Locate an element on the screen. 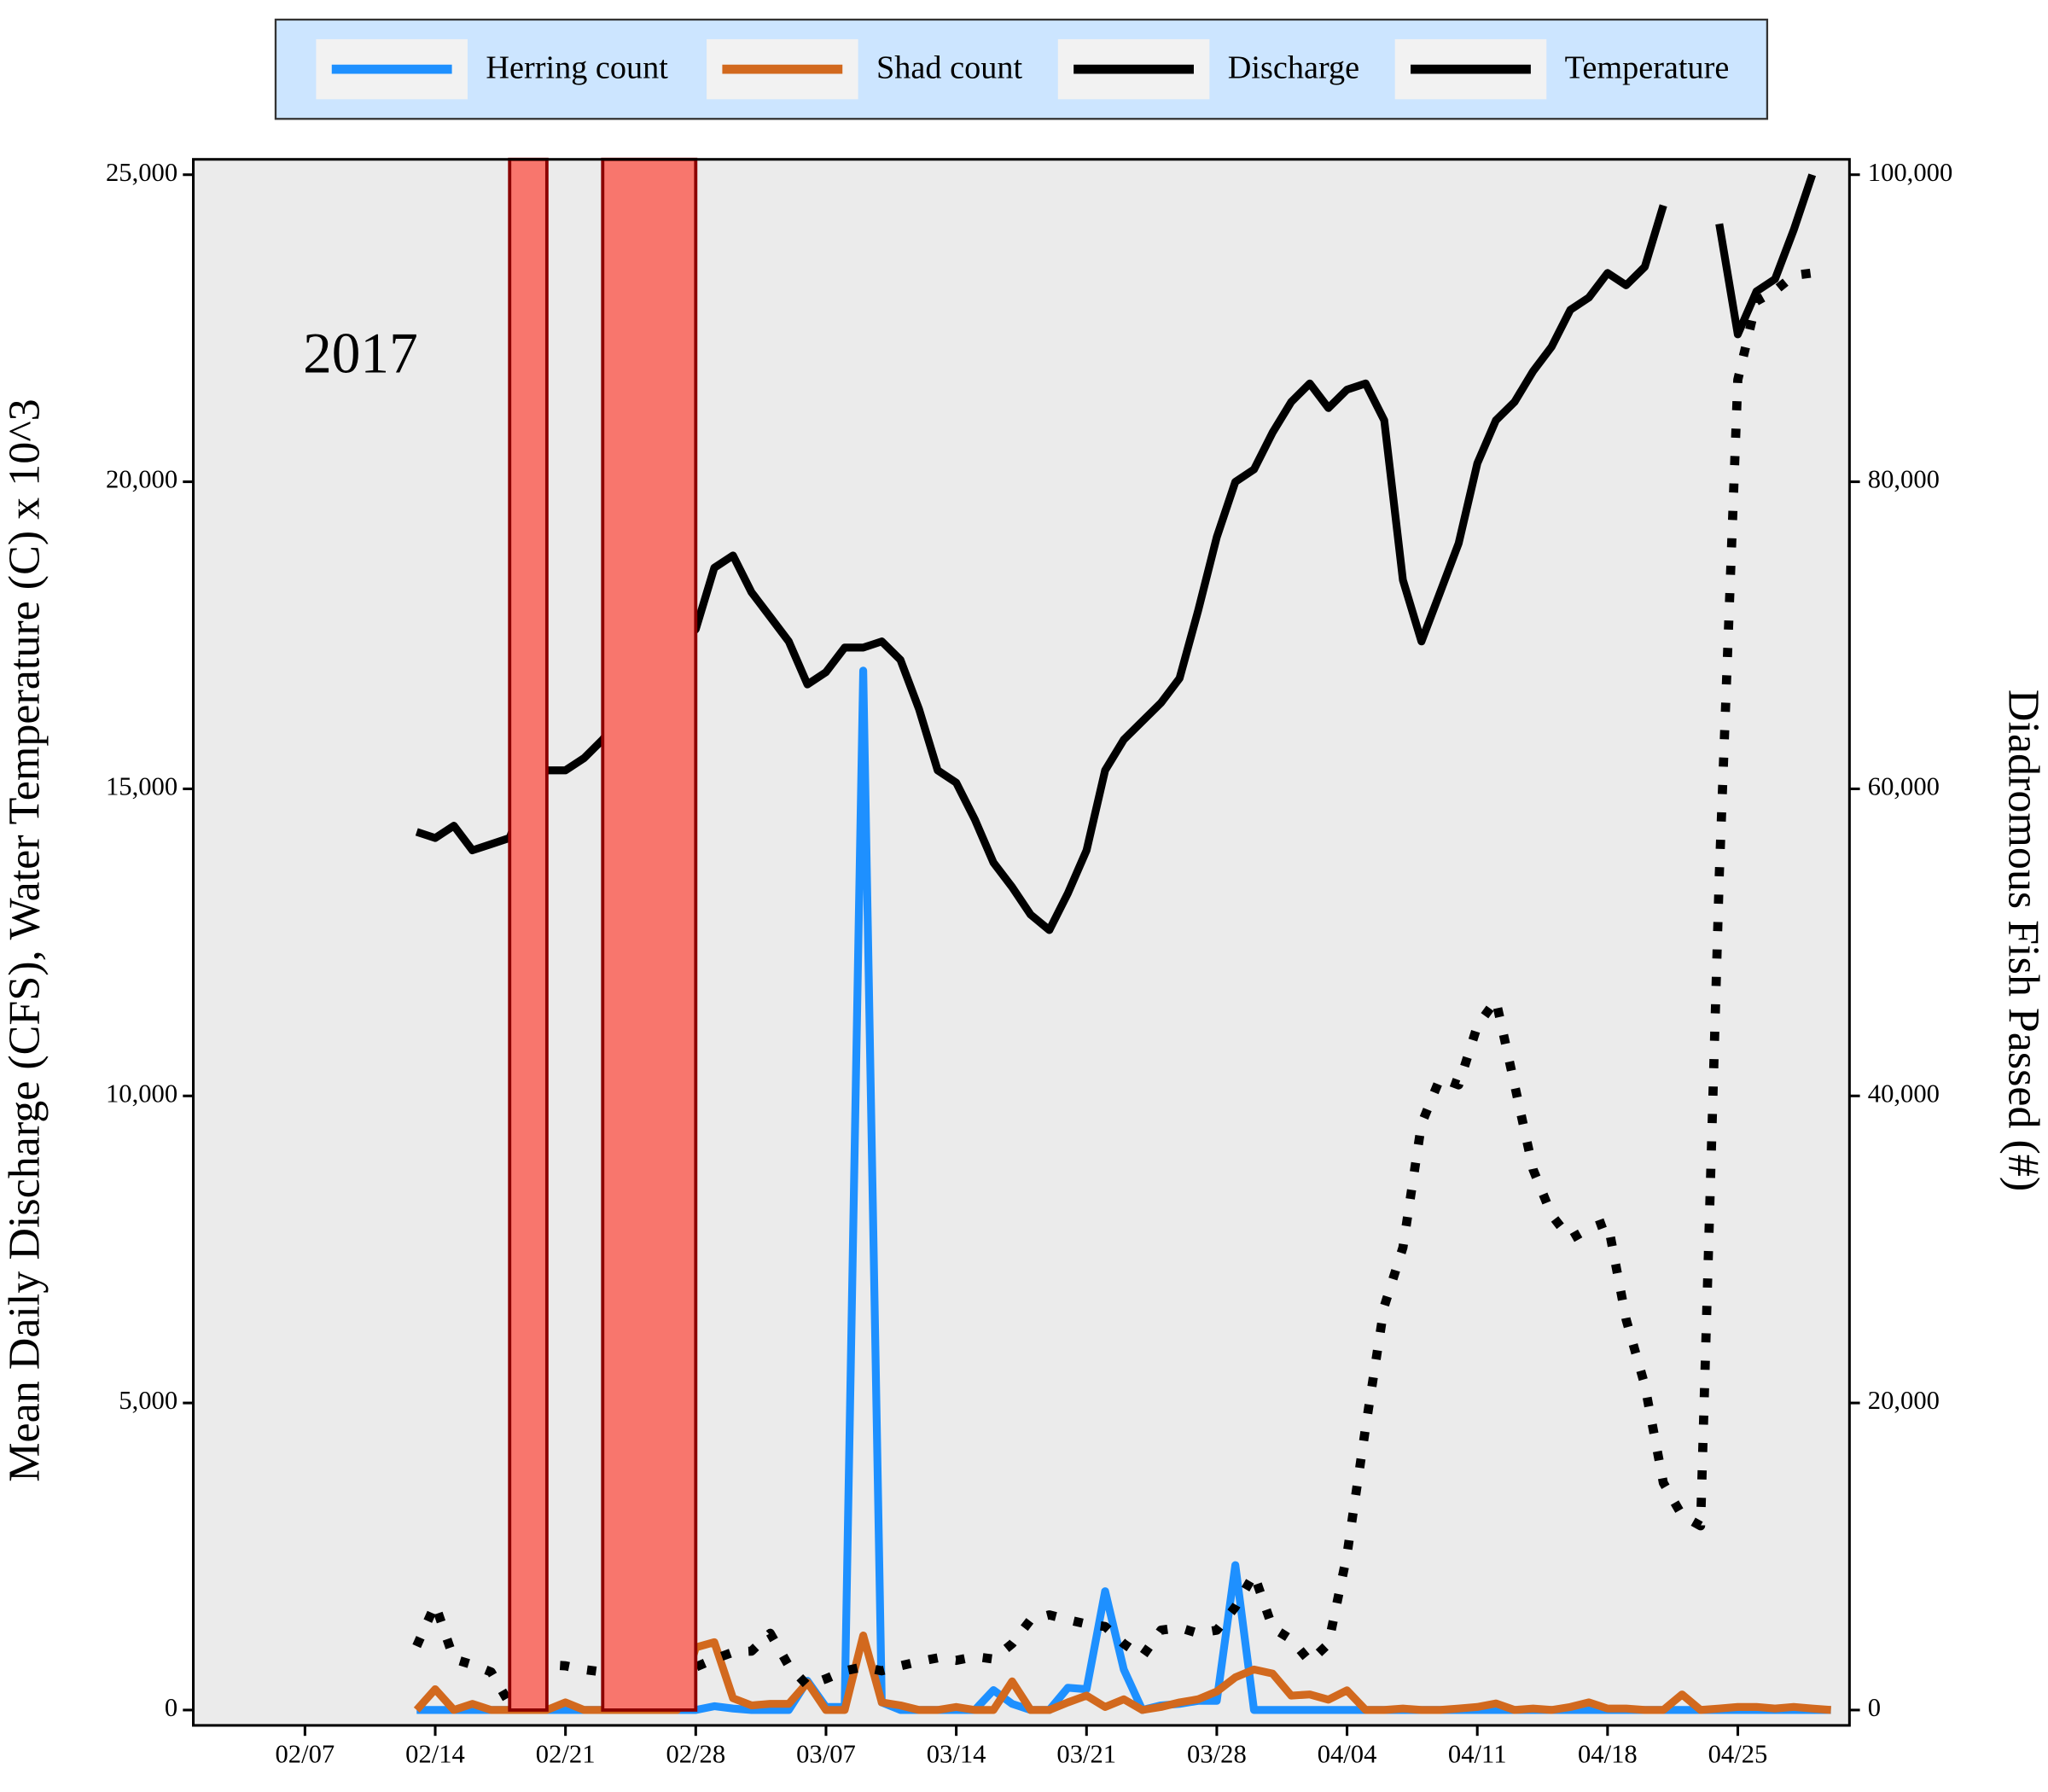 The height and width of the screenshot is (1792, 2048). x-tick-label: 04/11 is located at coordinates (1477, 1754).